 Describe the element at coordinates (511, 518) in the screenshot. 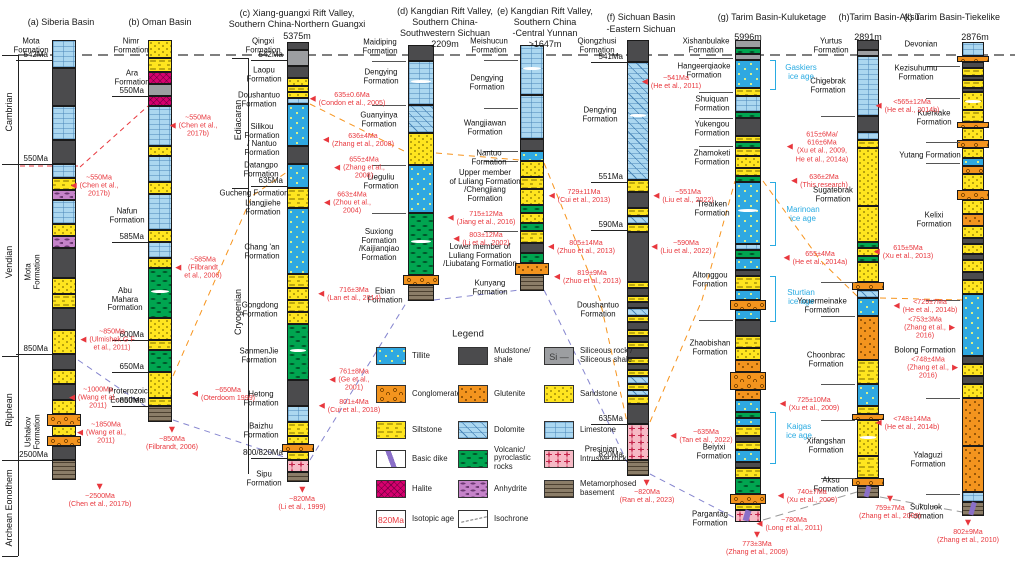

I see `legend-item-label: Isochrone` at that location.